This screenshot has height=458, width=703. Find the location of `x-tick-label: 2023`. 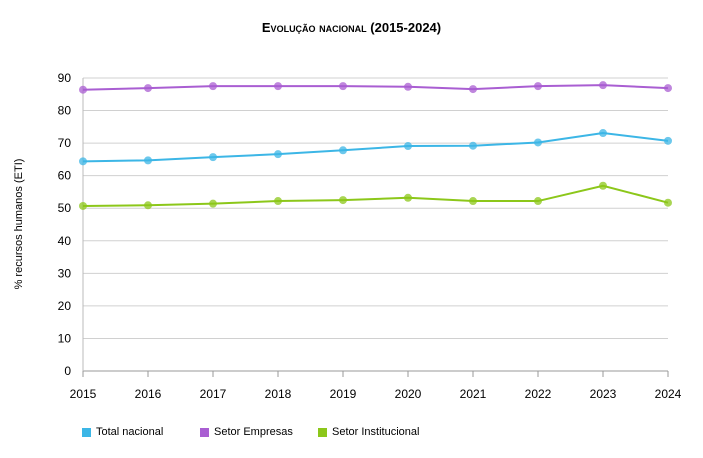

x-tick-label: 2023 is located at coordinates (603, 394).